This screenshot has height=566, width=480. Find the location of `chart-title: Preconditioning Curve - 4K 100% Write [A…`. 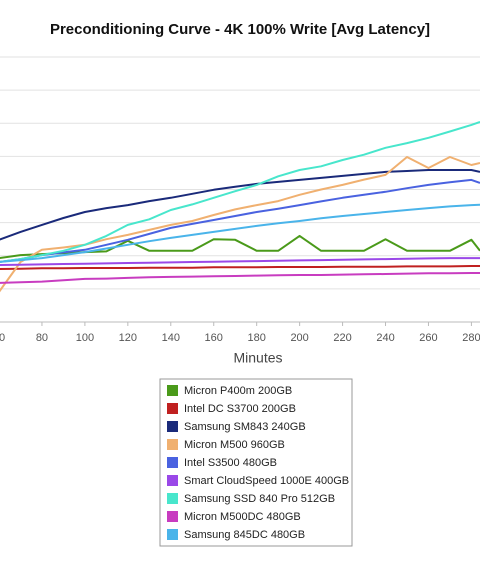

chart-title: Preconditioning Curve - 4K 100% Write [A… is located at coordinates (240, 29).